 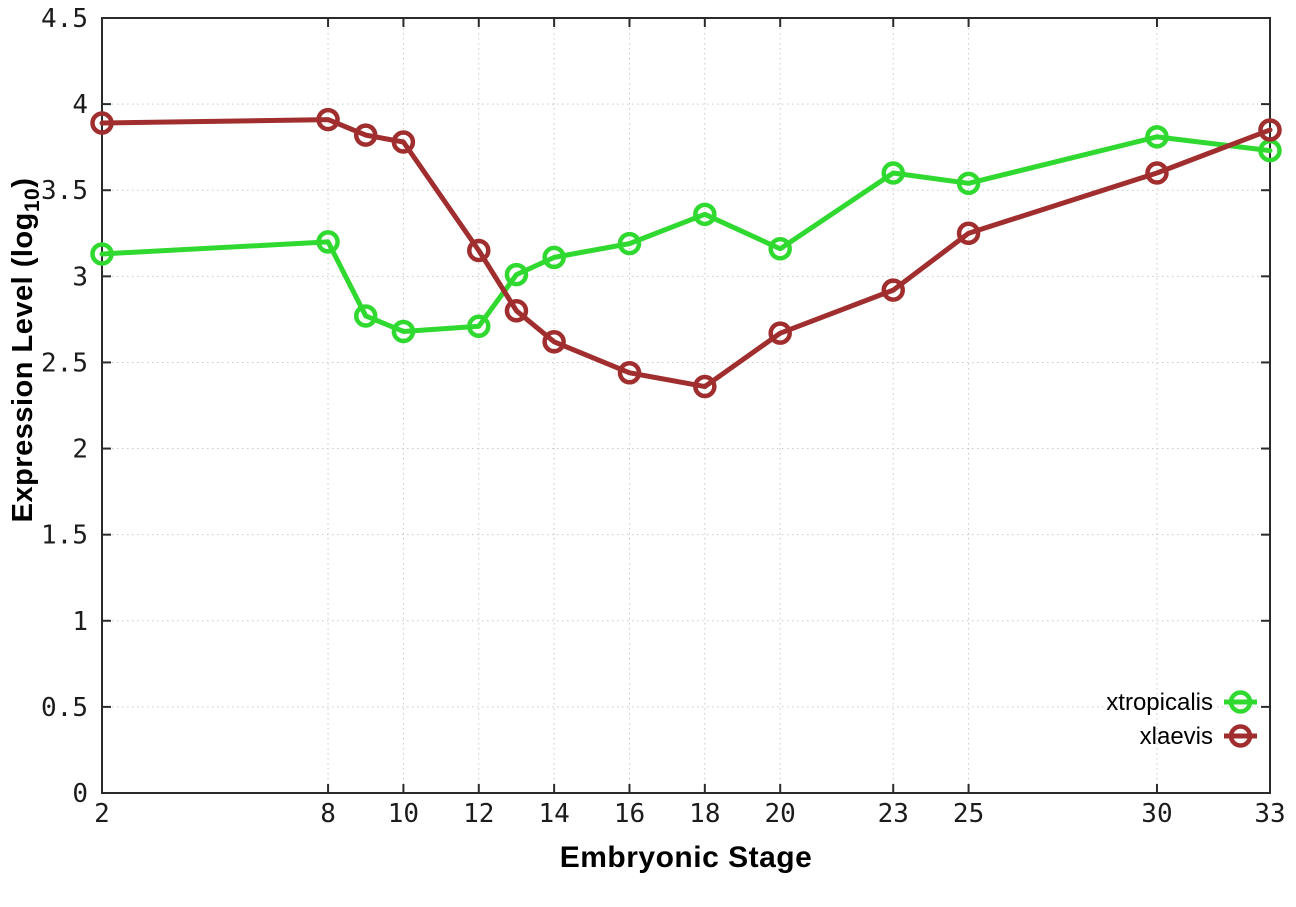 What do you see at coordinates (1159, 702) in the screenshot?
I see `legend-label-xtropicalis: xtropicalis` at bounding box center [1159, 702].